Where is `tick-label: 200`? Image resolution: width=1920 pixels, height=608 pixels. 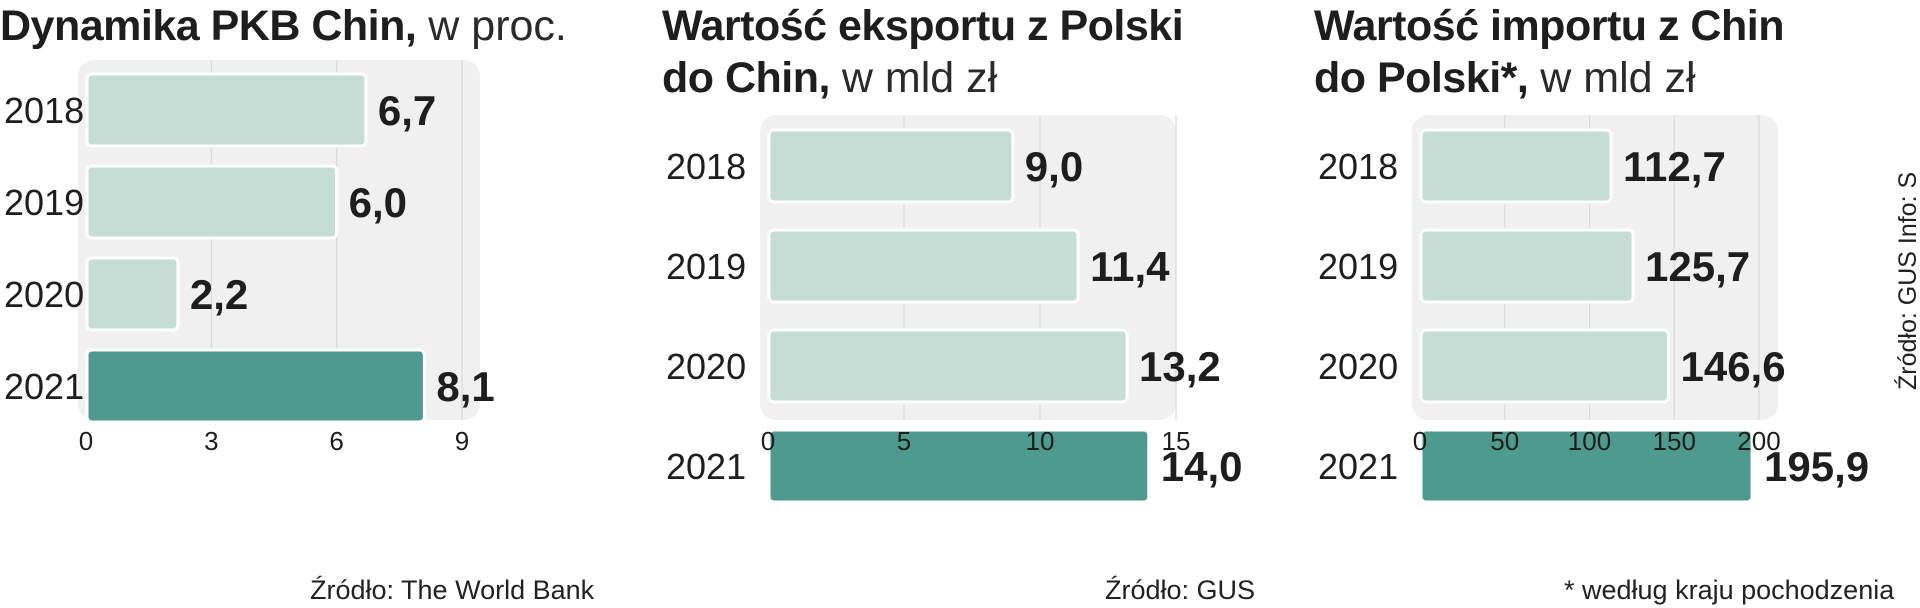
tick-label: 200 is located at coordinates (1758, 441).